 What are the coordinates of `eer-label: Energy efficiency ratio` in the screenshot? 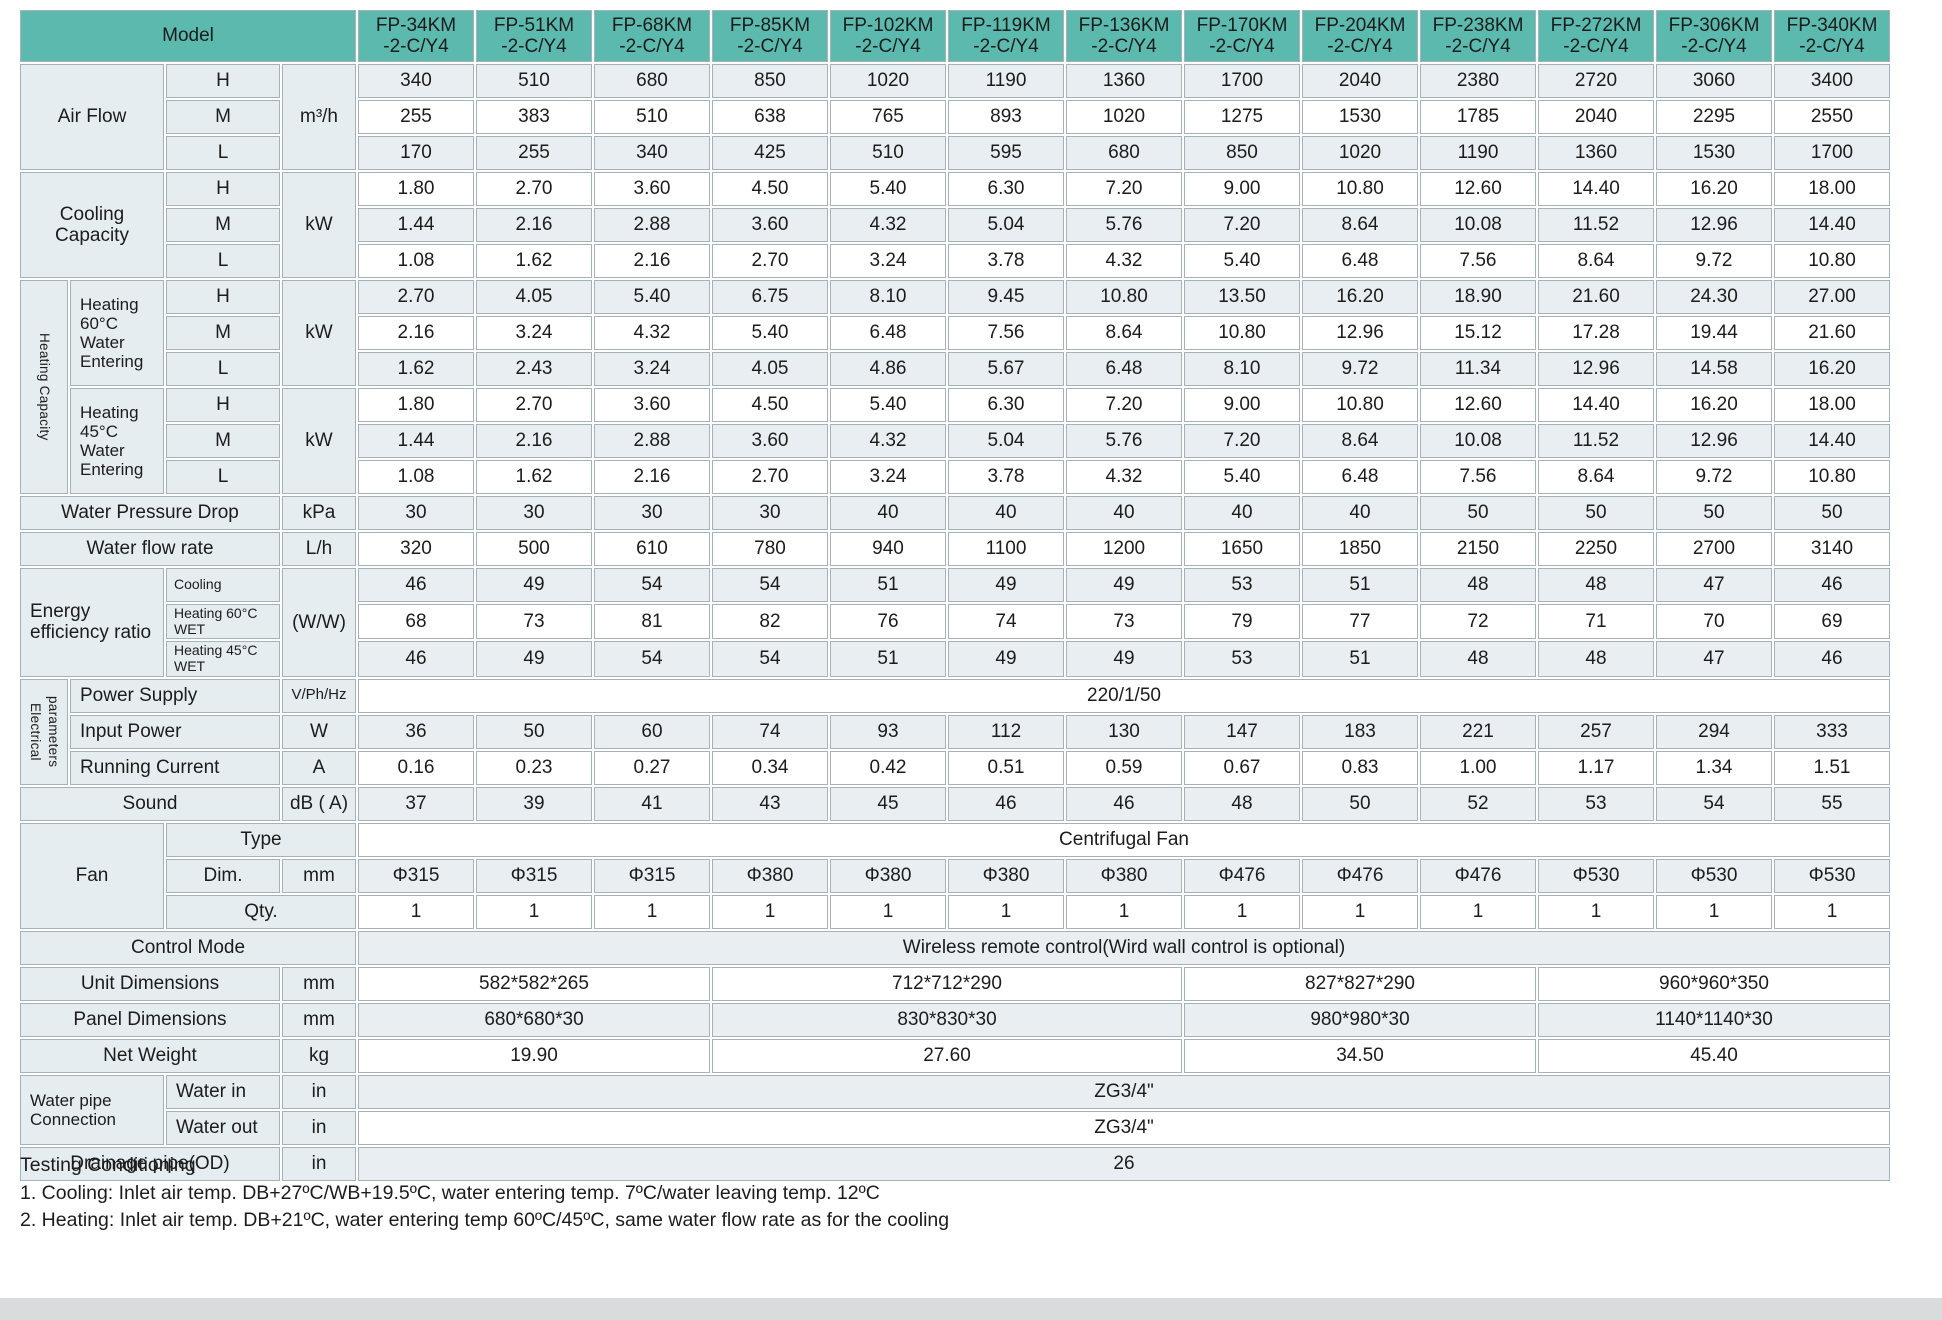 It's located at (92, 622).